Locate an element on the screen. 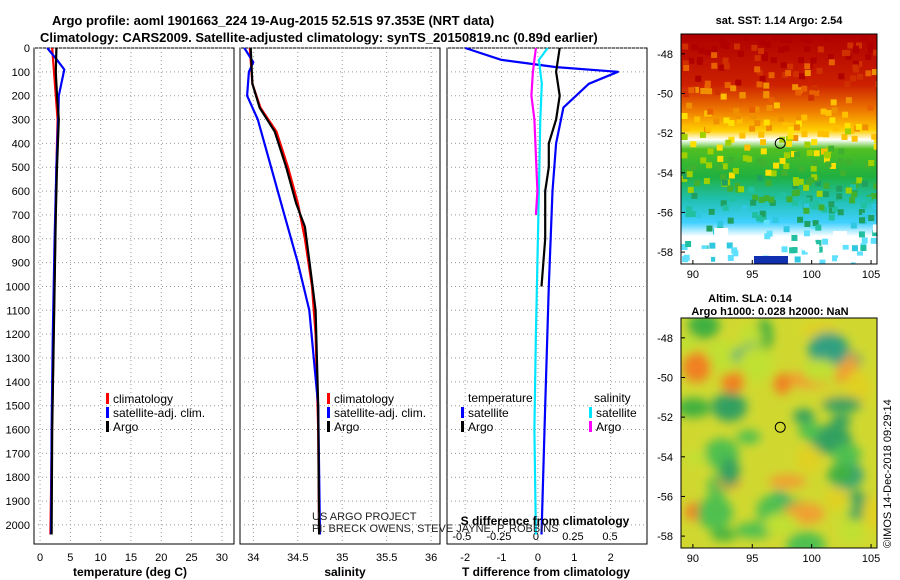 The image size is (900, 580). salinity-axis-label: salinity is located at coordinates (345, 572).